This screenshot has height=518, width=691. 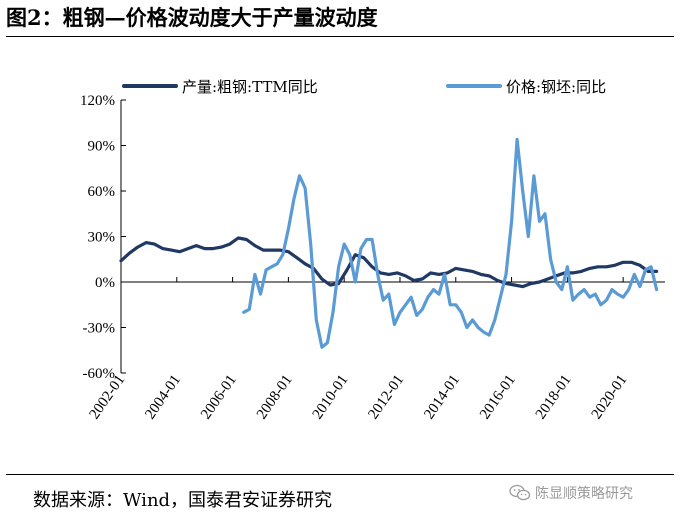 I want to click on x-tick-label: 2020-01, so click(x=610, y=397).